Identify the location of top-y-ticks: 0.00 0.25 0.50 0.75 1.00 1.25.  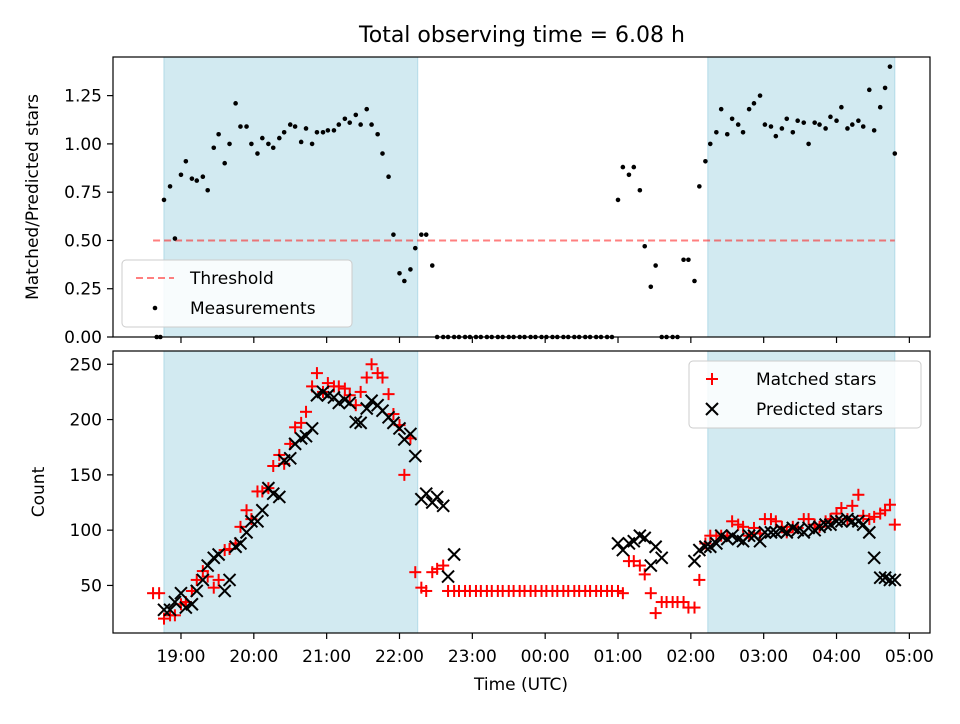
(88, 217).